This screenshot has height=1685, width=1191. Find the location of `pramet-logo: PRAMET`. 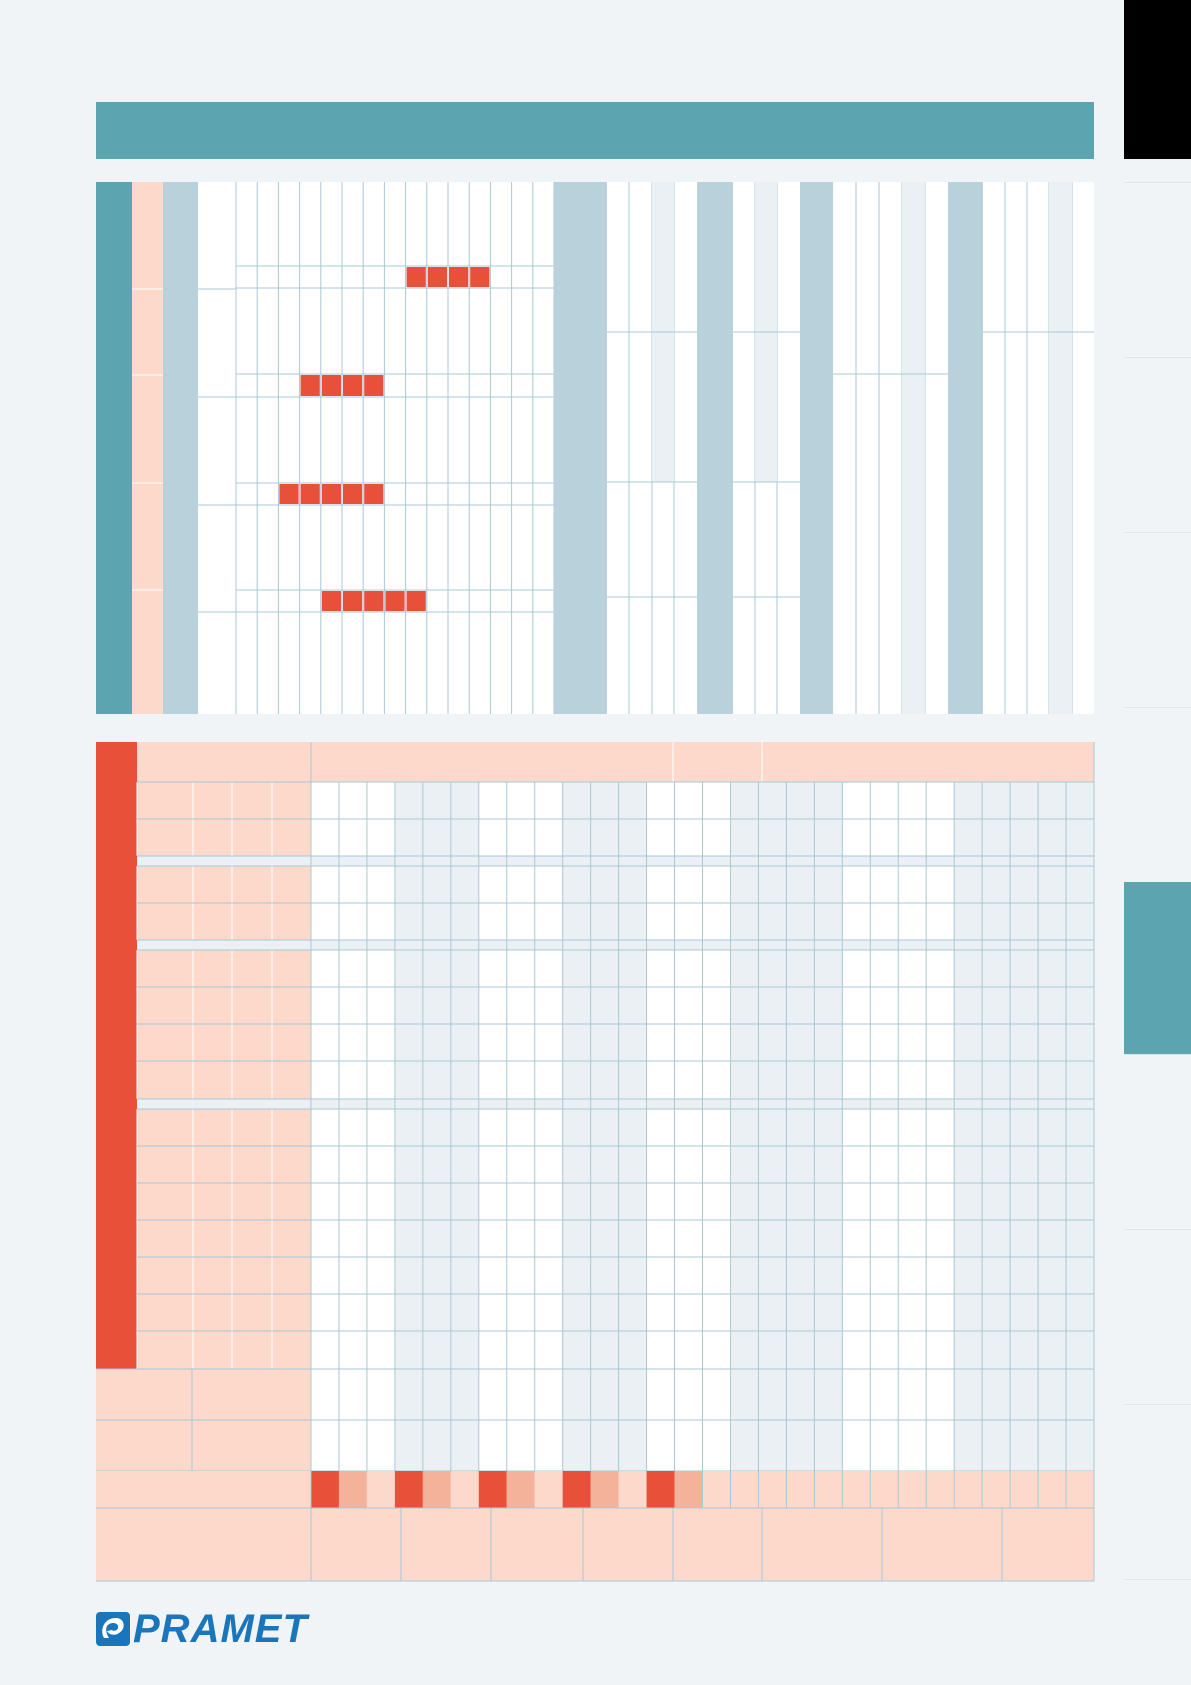

pramet-logo: PRAMET is located at coordinates (201, 1630).